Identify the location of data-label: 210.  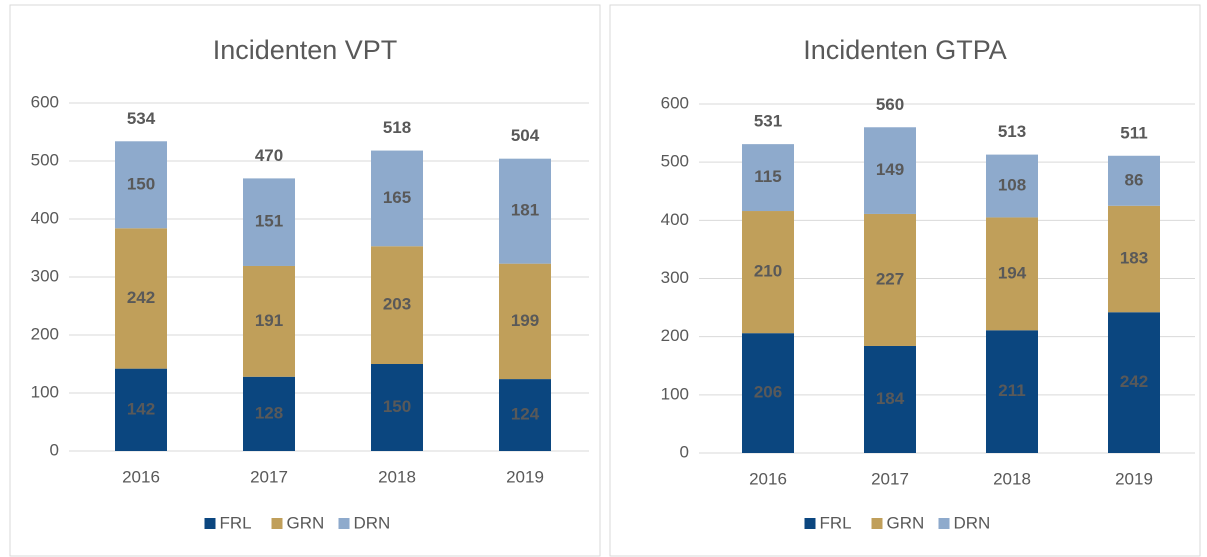
(768, 271).